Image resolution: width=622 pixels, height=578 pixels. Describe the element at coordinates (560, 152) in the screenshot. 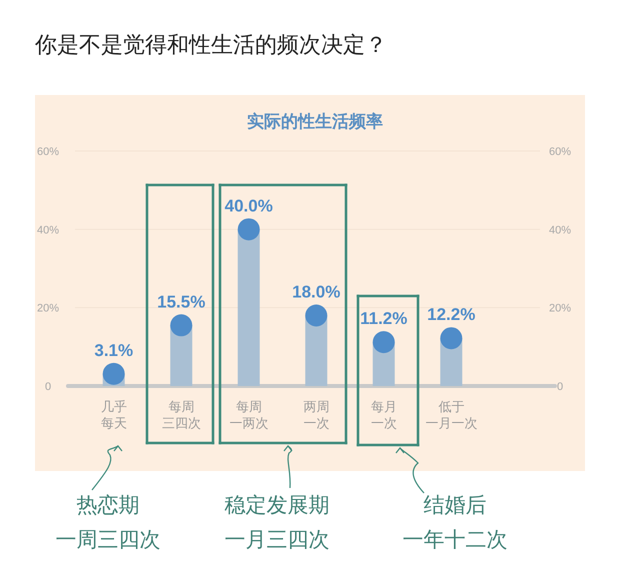

I see `y2-tick-label: 60%` at that location.